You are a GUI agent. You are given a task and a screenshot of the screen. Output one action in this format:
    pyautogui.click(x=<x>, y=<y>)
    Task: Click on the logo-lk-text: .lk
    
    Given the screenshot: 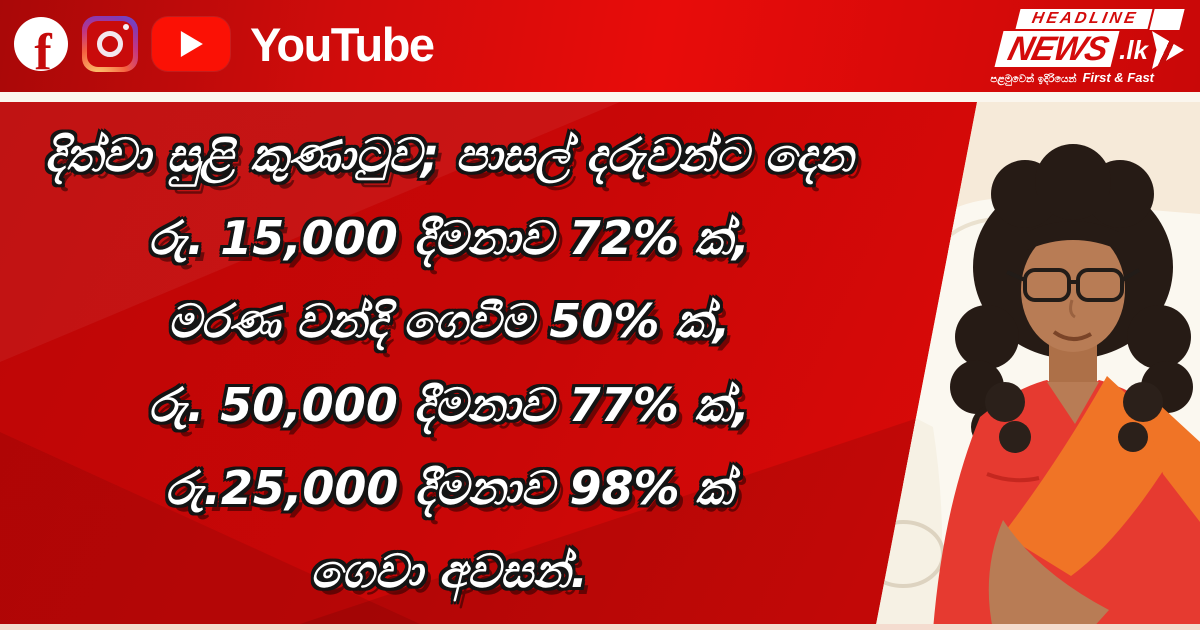 What is the action you would take?
    pyautogui.click(x=1133, y=50)
    